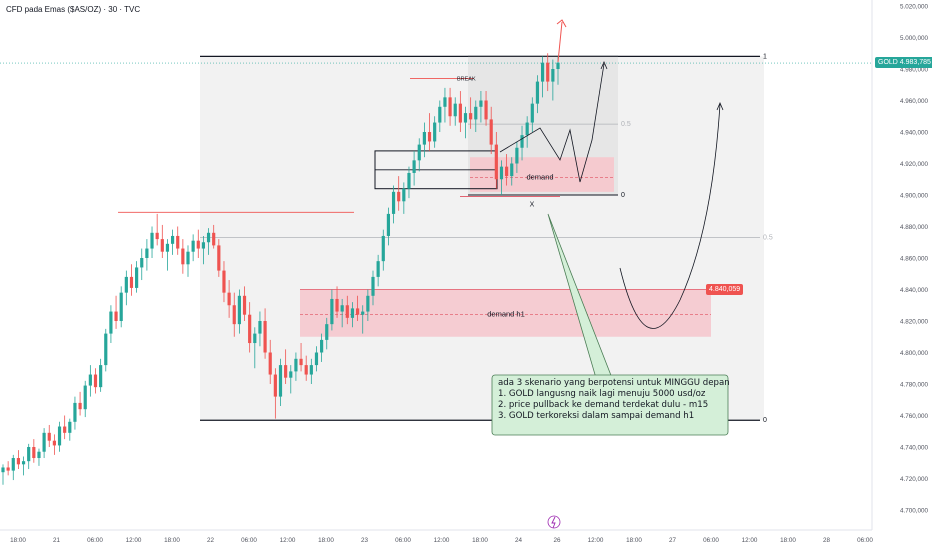 The width and height of the screenshot is (932, 550). I want to click on demand-h1-price-tag: 4.840,059, so click(725, 289).